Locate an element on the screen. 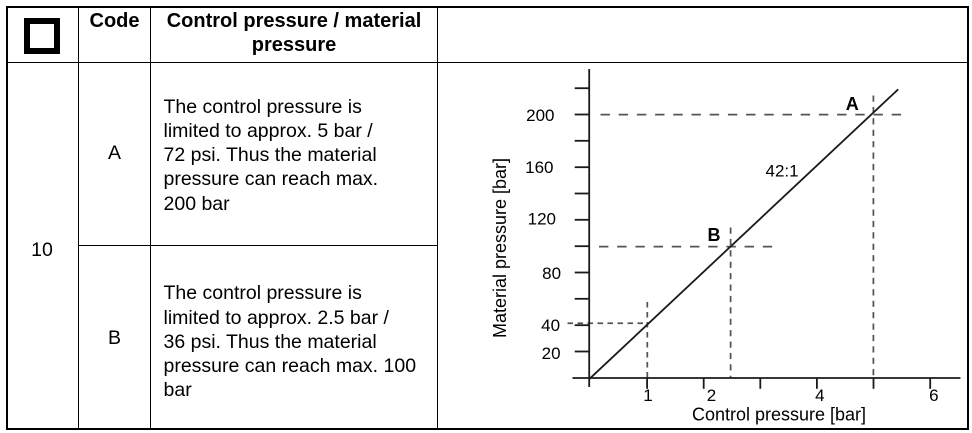 This screenshot has width=972, height=433. svg-text: 40 is located at coordinates (550, 325).